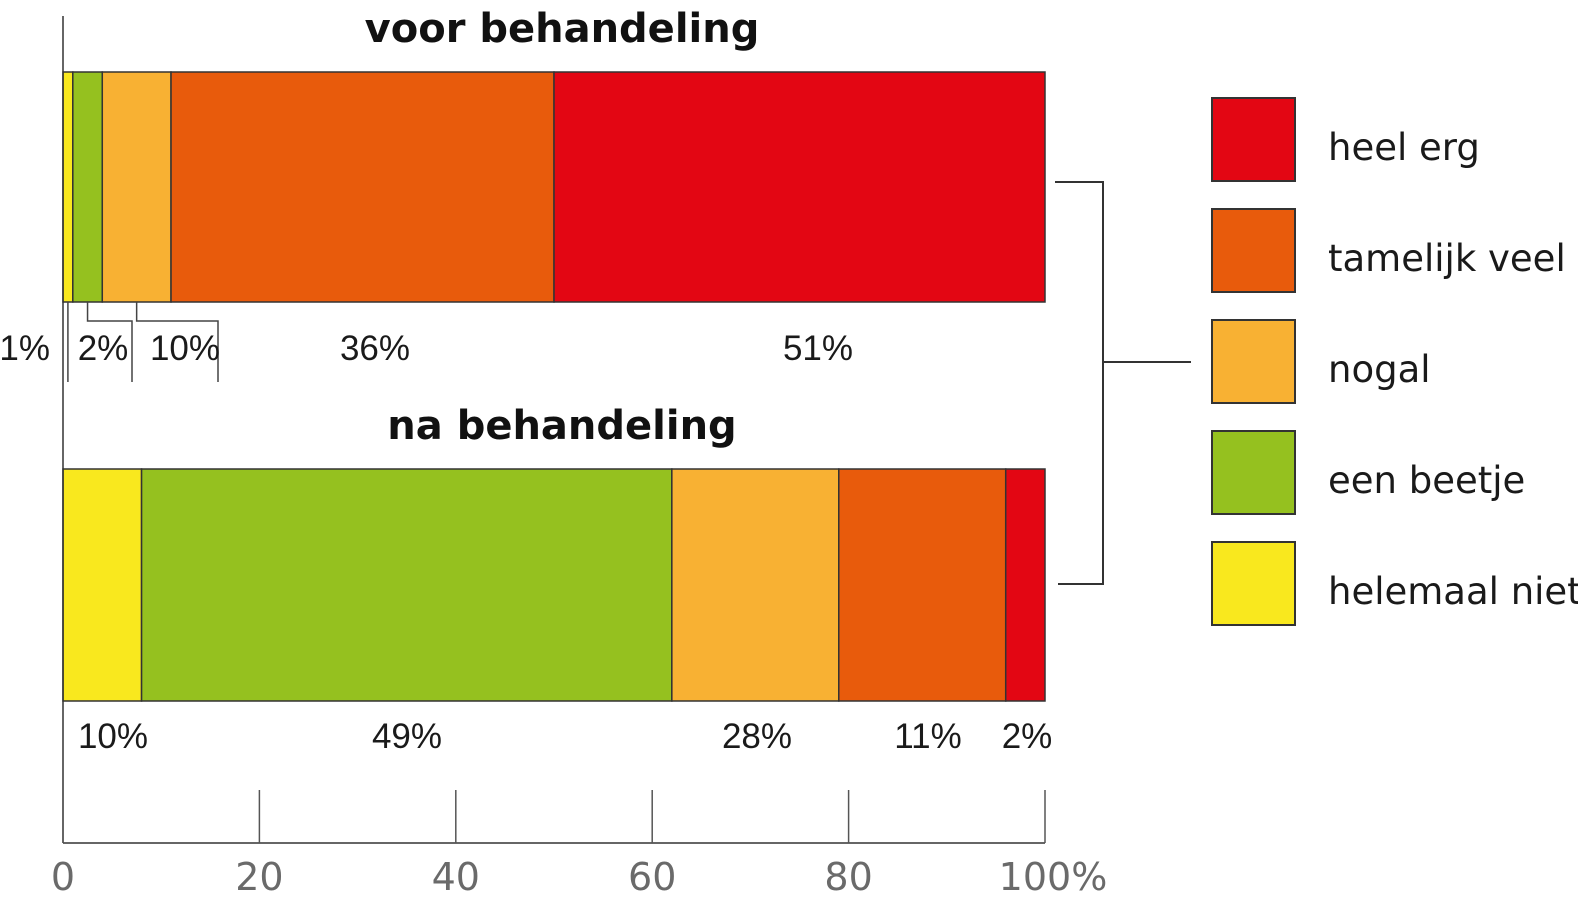  What do you see at coordinates (757, 736) in the screenshot?
I see `value-label-na-3: 28%` at bounding box center [757, 736].